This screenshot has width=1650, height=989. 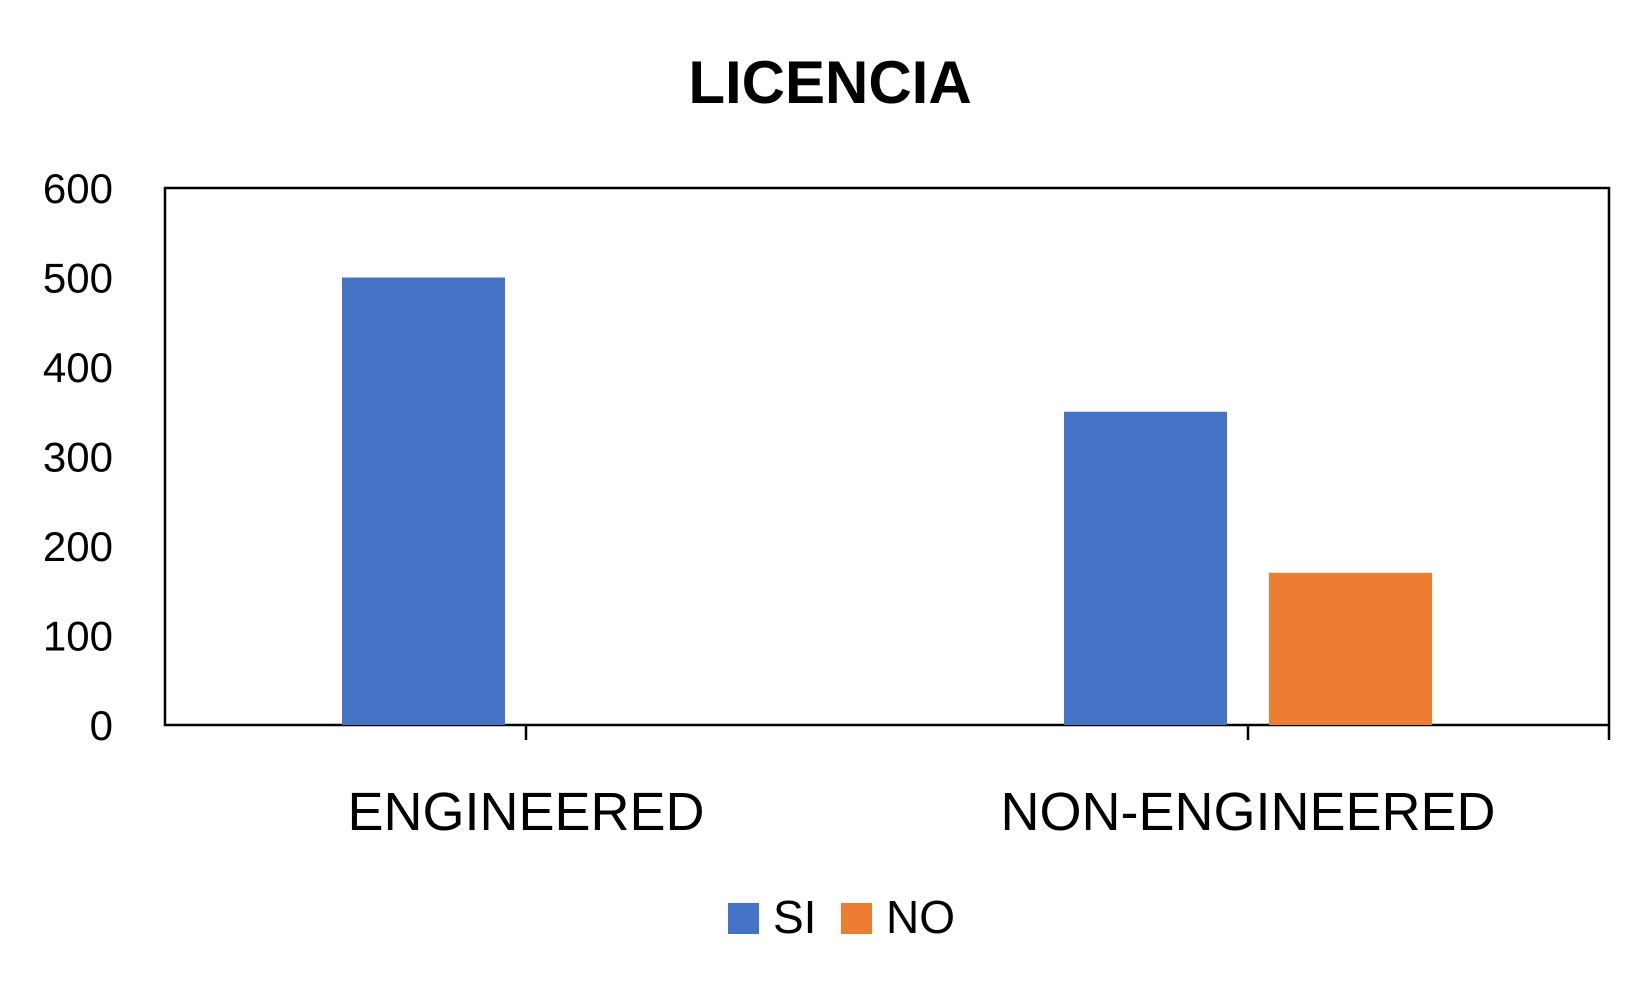 I want to click on legend-label-no: NO, so click(x=920, y=917).